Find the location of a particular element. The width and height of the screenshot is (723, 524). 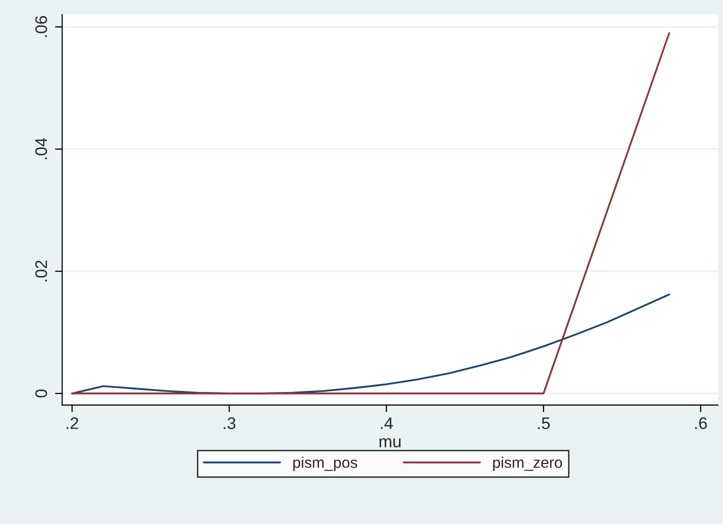

y-tick-label: 0 is located at coordinates (41, 393).